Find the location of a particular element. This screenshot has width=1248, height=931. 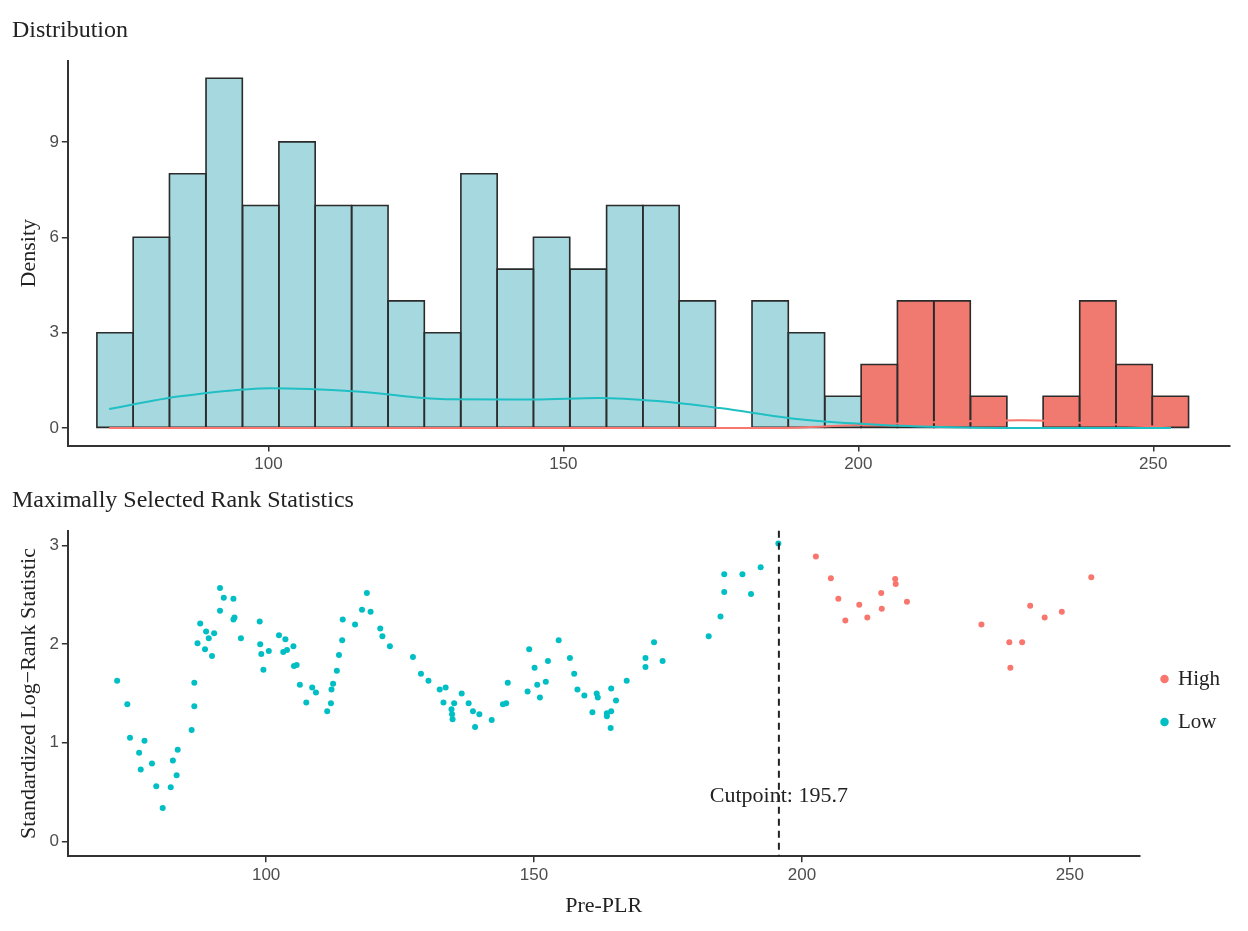

ref-line-label: Cutpoint: 195.7 is located at coordinates (778, 794).